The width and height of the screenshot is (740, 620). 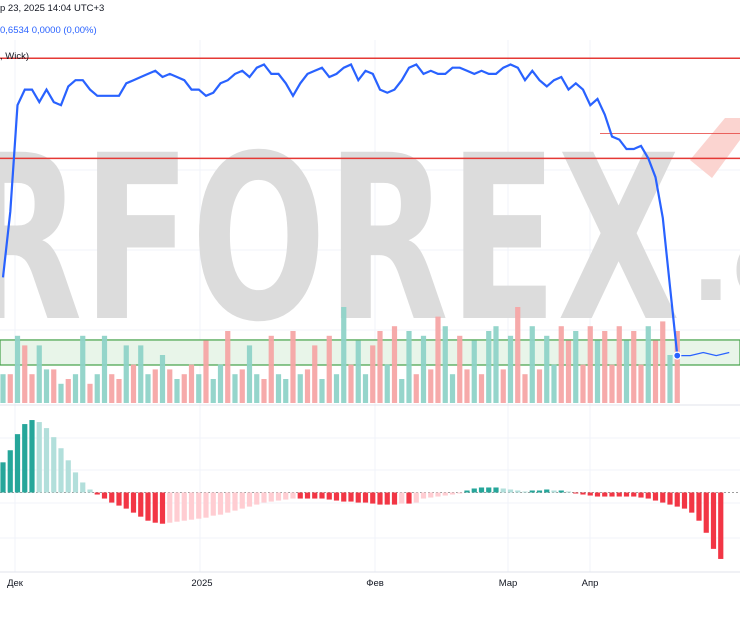 What do you see at coordinates (508, 583) in the screenshot?
I see `x-tick-label: Мар` at bounding box center [508, 583].